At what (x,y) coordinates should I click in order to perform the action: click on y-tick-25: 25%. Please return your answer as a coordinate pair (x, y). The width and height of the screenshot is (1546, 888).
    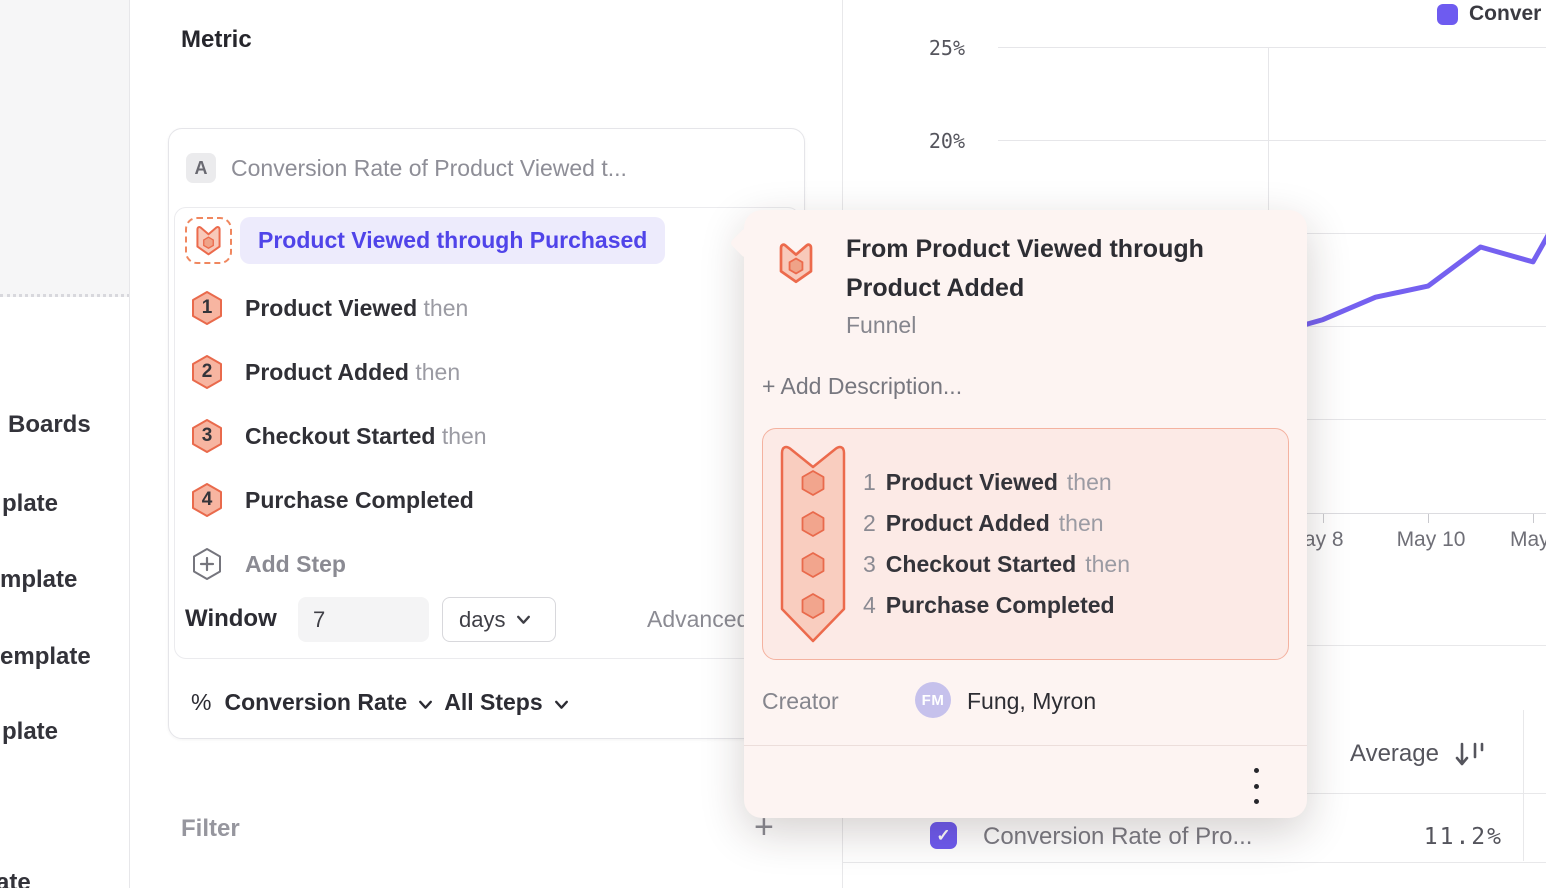
    Looking at the image, I should click on (946, 48).